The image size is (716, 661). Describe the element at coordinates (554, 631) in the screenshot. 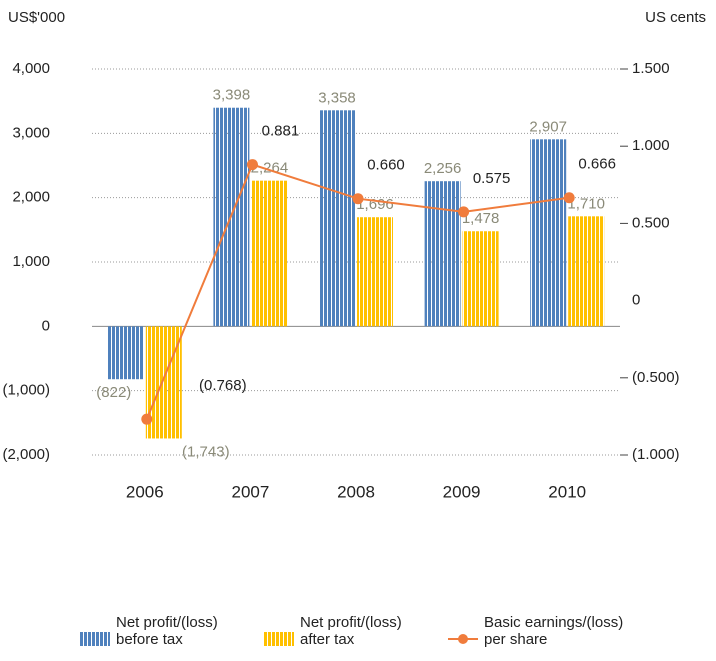

I see `legend-label: Basic earnings/(loss) per share` at that location.